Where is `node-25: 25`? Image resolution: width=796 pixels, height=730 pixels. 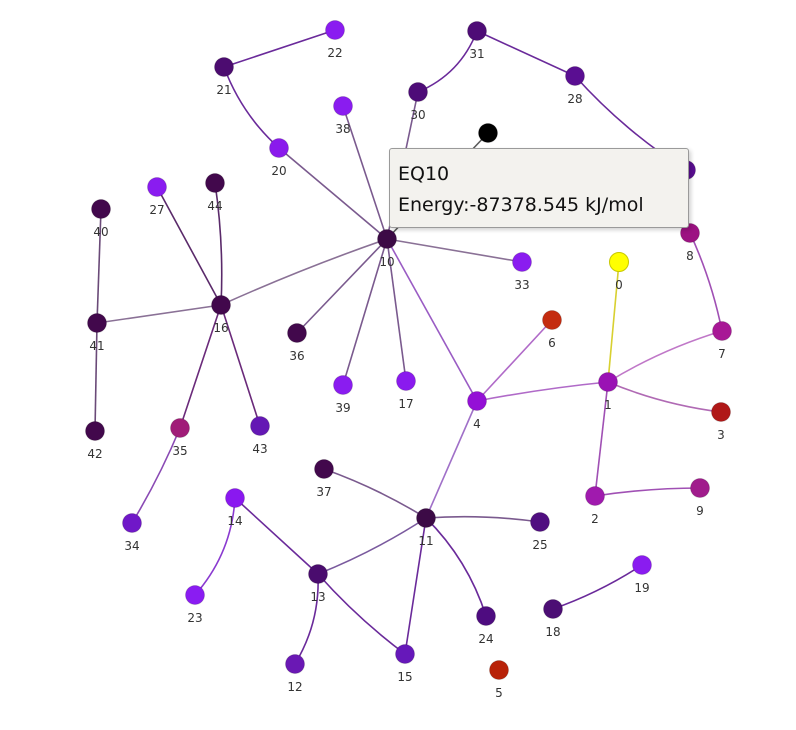 node-25: 25 is located at coordinates (540, 532).